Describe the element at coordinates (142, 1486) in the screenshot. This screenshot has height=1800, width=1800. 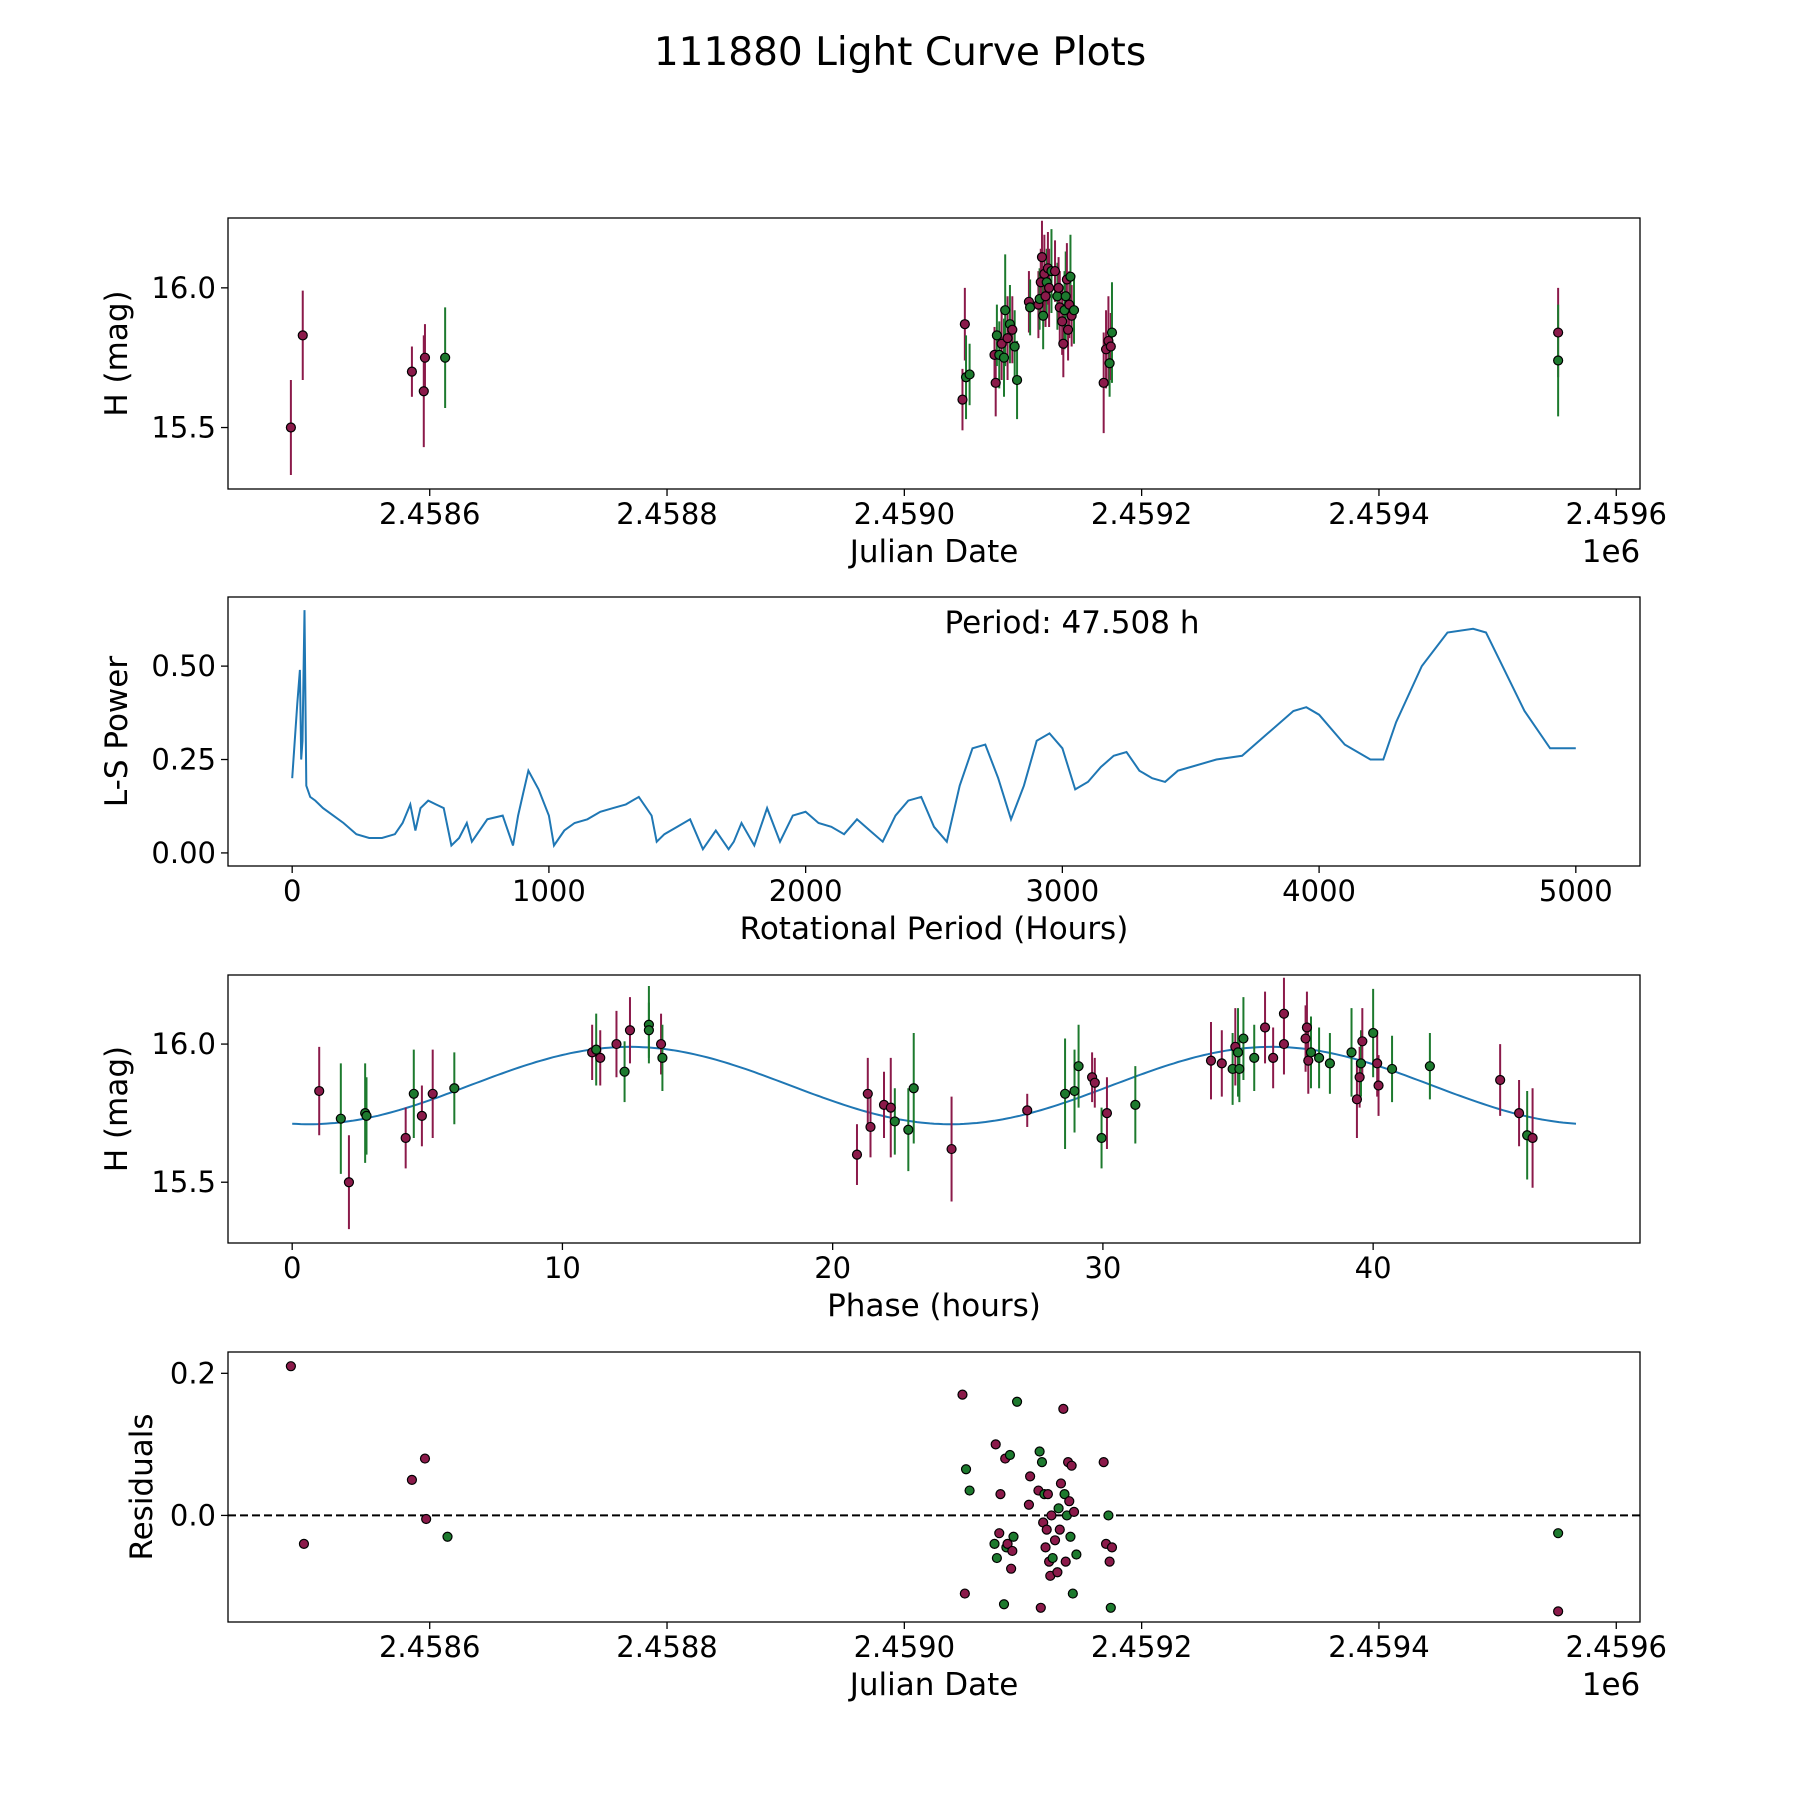
I see `y-axis-label: Residuals` at that location.